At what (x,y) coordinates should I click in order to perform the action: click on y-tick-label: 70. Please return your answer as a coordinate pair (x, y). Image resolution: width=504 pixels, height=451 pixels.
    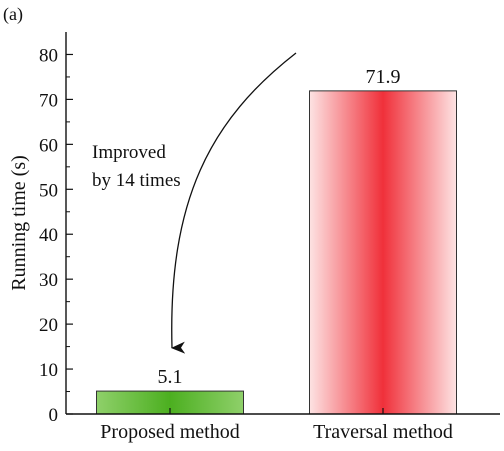
    Looking at the image, I should click on (48, 100).